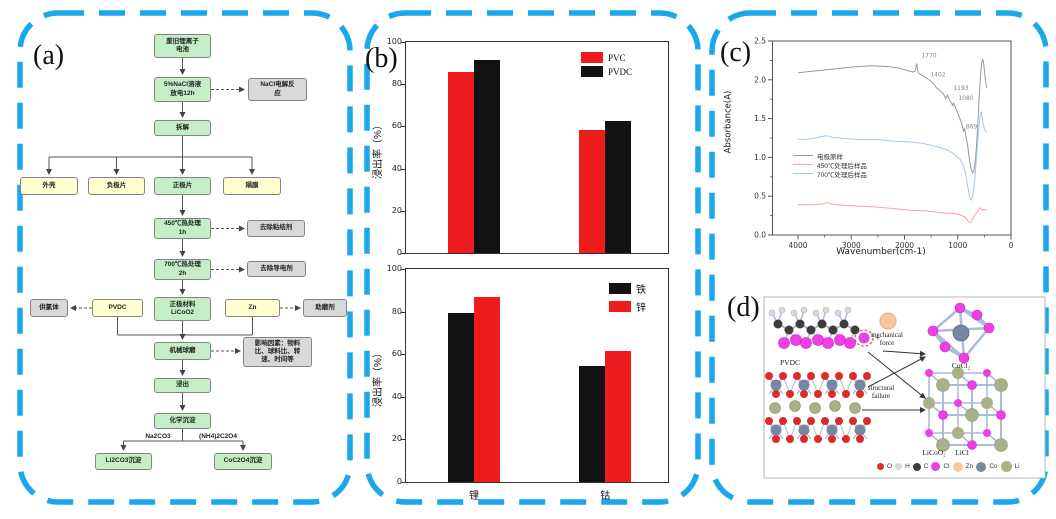 Image resolution: width=1056 pixels, height=519 pixels. Describe the element at coordinates (641, 290) in the screenshot. I see `legend-label-fe: 铁` at that location.